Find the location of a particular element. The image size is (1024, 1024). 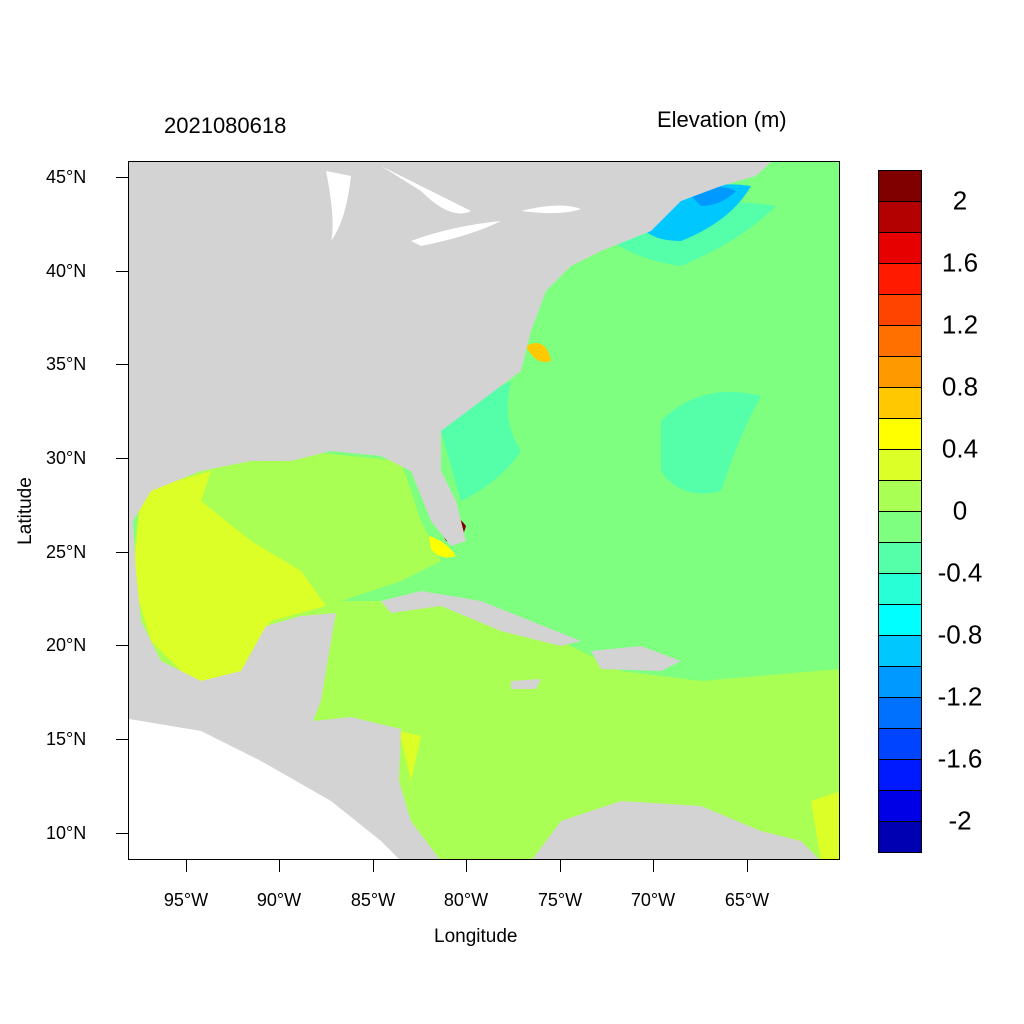

y-tick-label: 10°N is located at coordinates (66, 833).